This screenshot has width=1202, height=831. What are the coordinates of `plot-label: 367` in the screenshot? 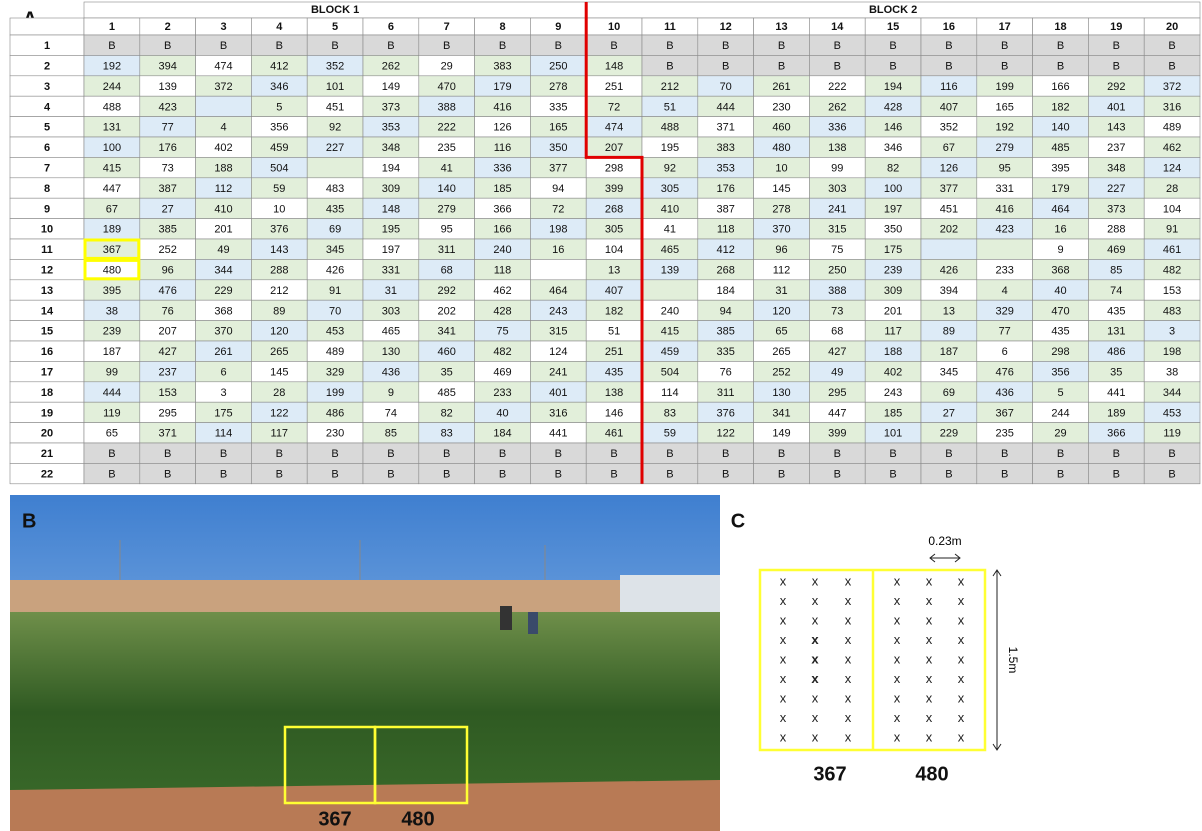 It's located at (829, 774).